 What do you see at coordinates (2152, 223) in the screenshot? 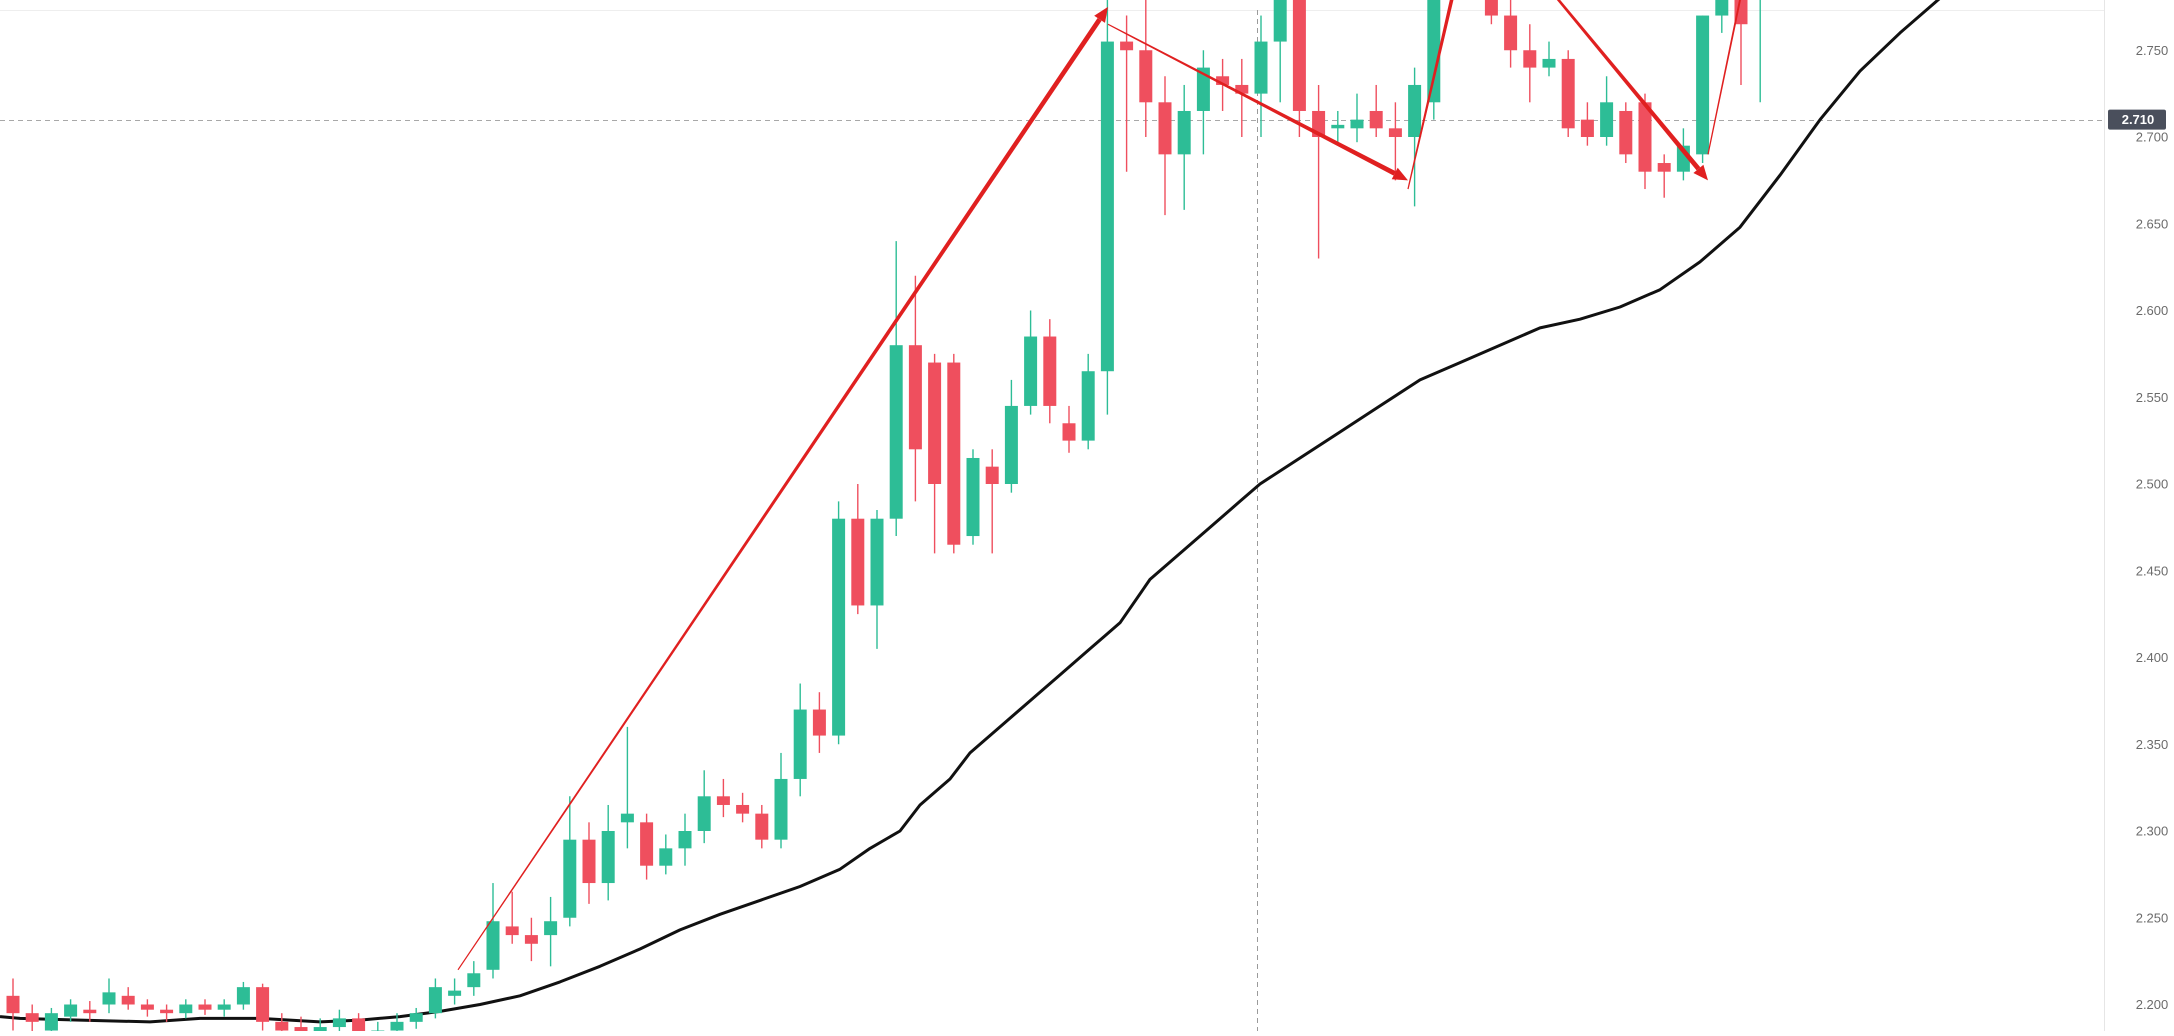
I see `y-tick-label: 2.650` at bounding box center [2152, 223].